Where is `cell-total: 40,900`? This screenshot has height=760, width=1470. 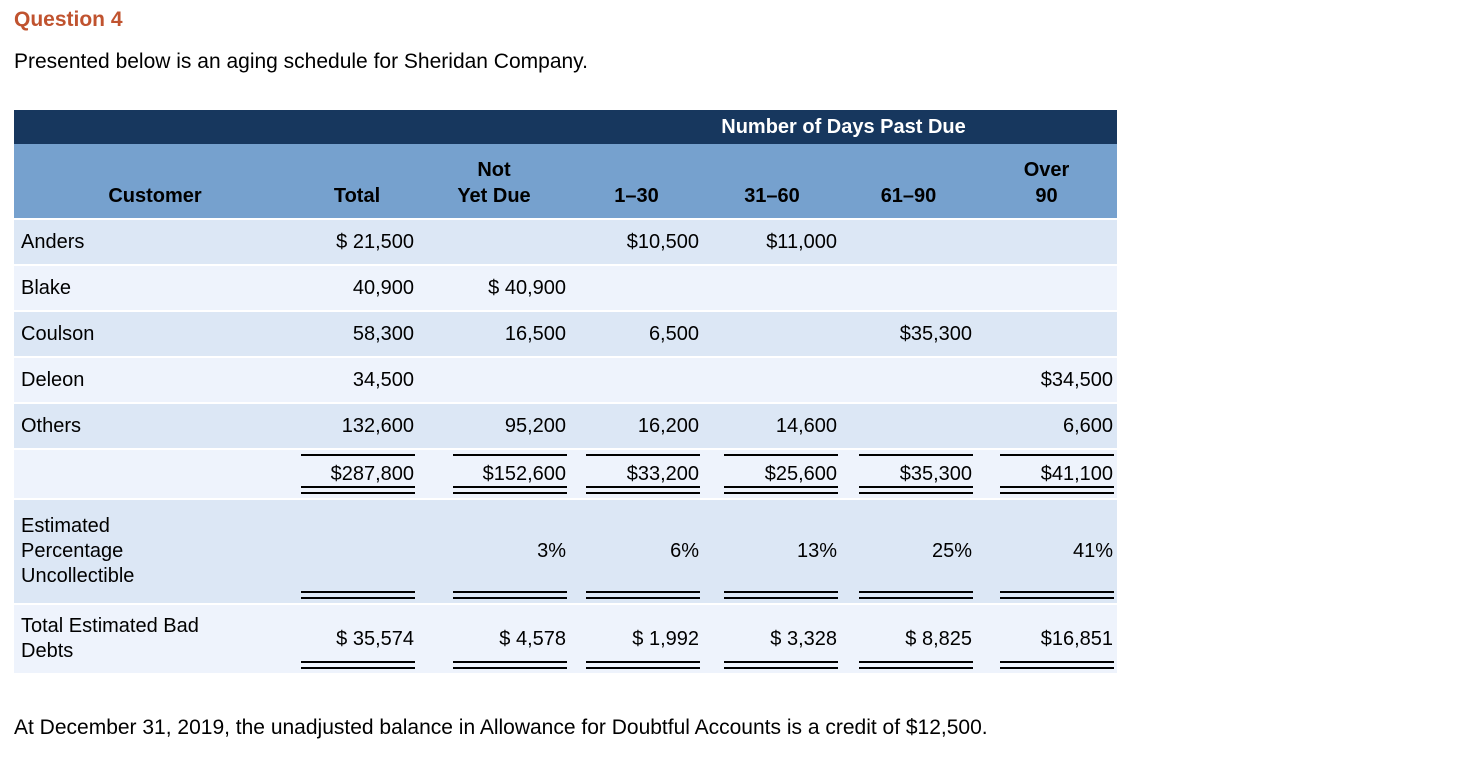
cell-total: 40,900 is located at coordinates (357, 289).